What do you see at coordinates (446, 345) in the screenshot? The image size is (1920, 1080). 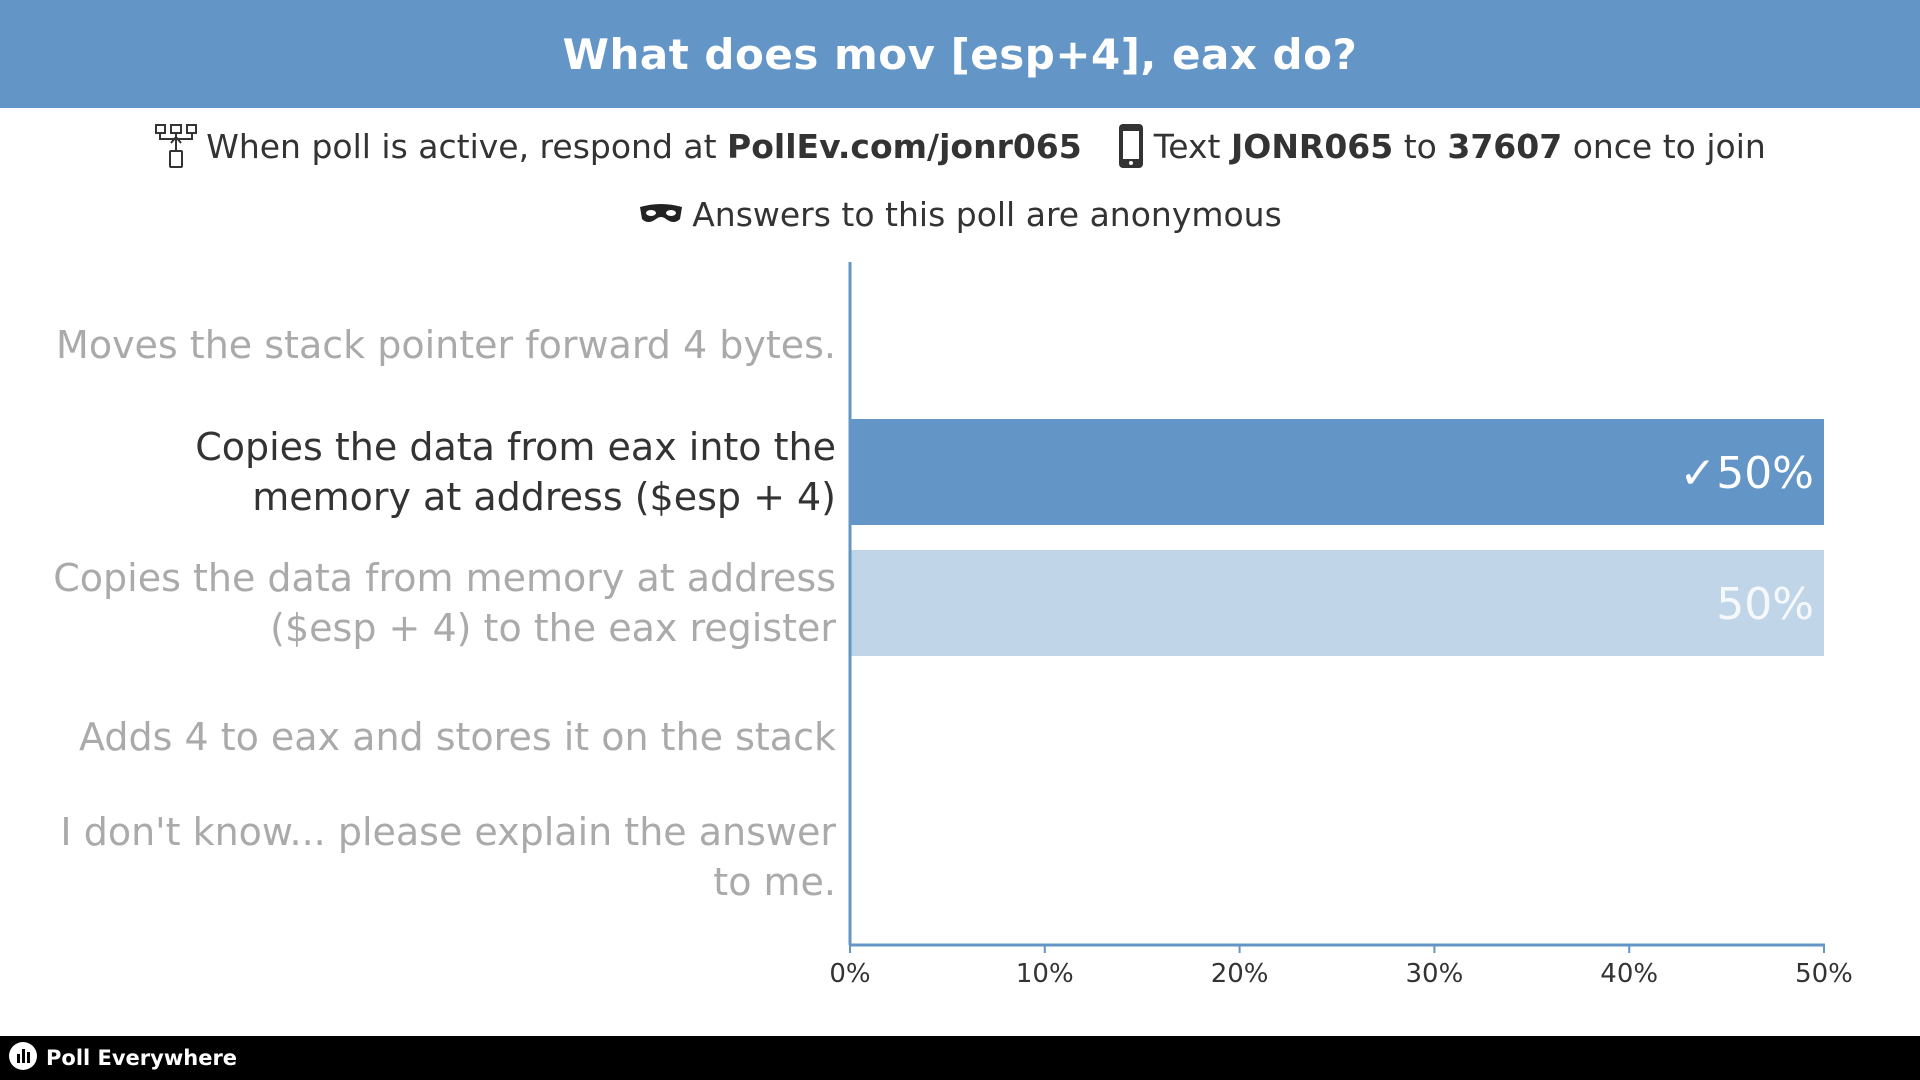 I see `category-label: Moves the stack pointer forward 4 bytes.` at bounding box center [446, 345].